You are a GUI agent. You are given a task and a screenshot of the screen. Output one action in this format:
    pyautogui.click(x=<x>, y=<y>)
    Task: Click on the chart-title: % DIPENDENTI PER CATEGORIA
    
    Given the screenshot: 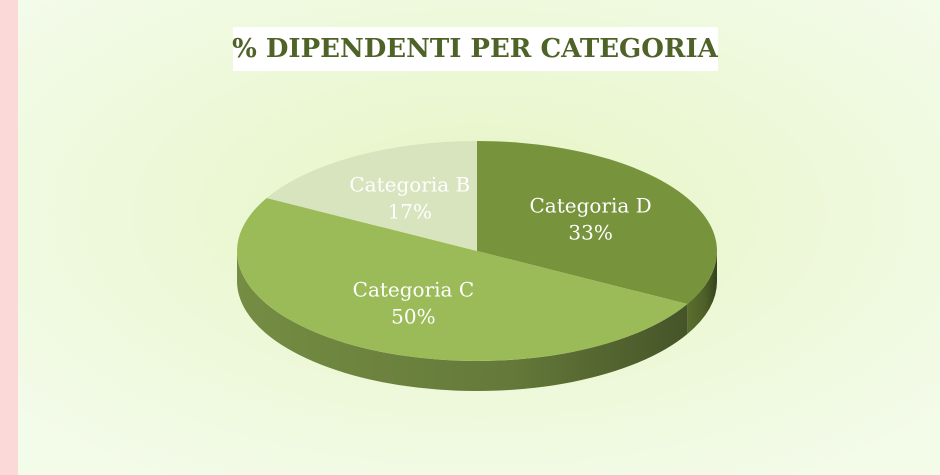 What is the action you would take?
    pyautogui.click(x=475, y=49)
    